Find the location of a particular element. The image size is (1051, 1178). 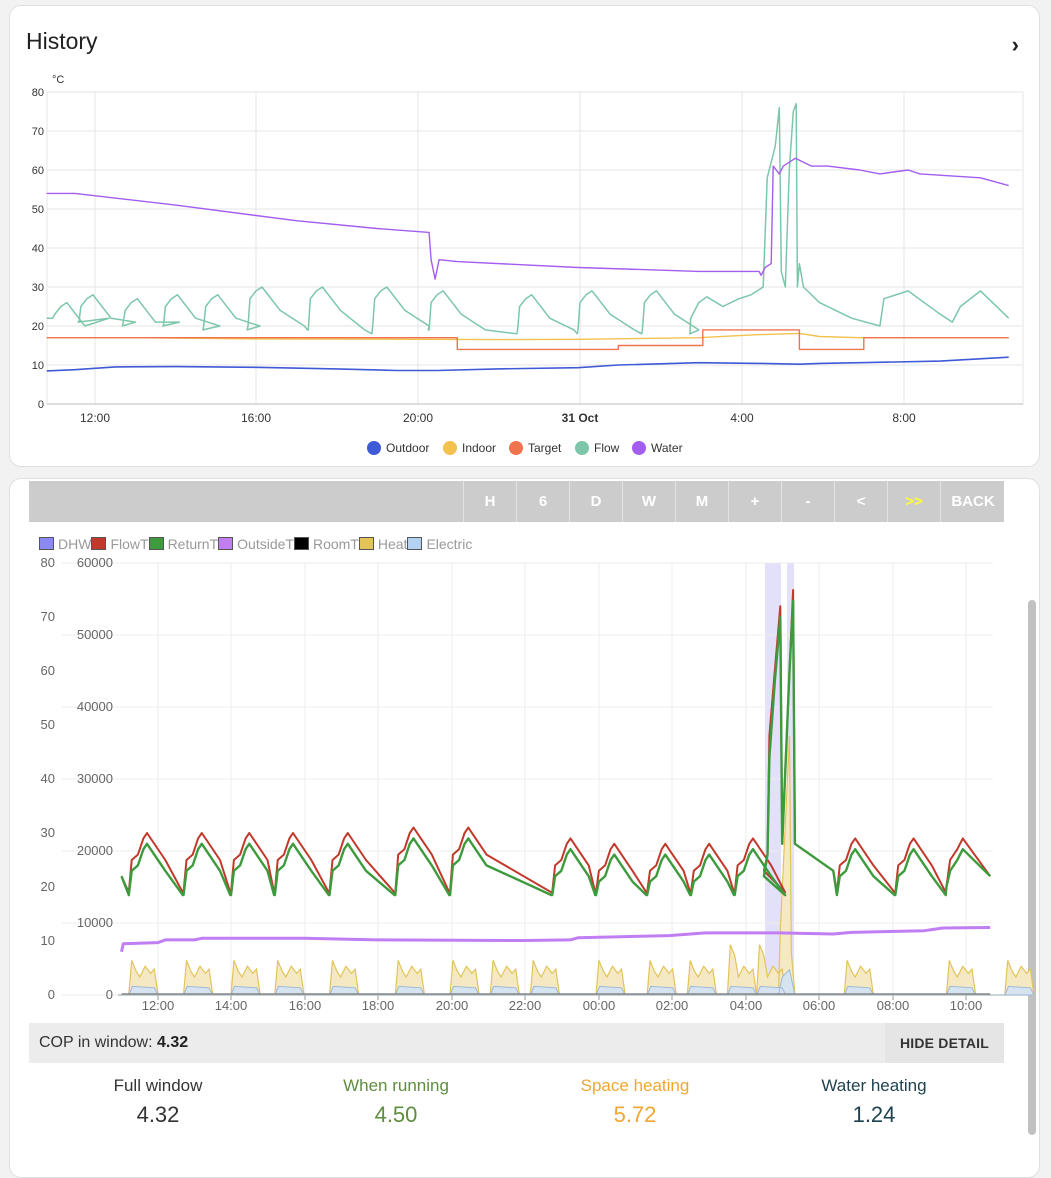

stat-value: 1.24 is located at coordinates (874, 1114).